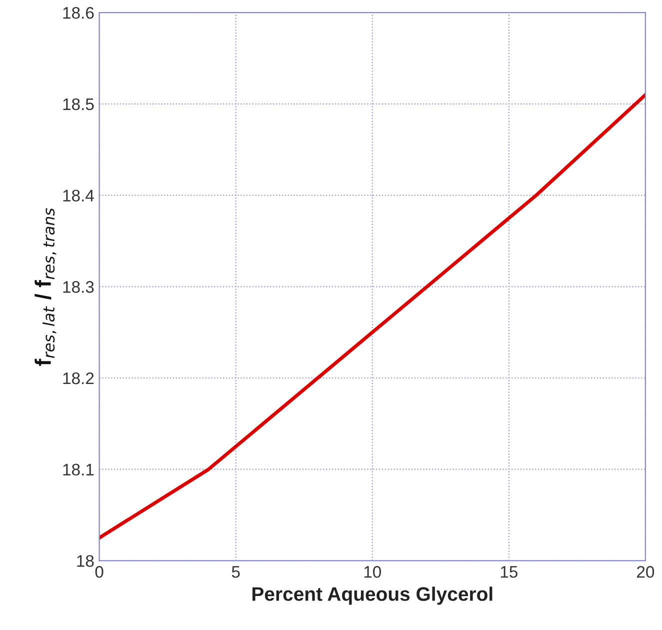  I want to click on y-axis-title: f$_{res,lat}$ / f$_{res,trans}$, so click(45, 287).